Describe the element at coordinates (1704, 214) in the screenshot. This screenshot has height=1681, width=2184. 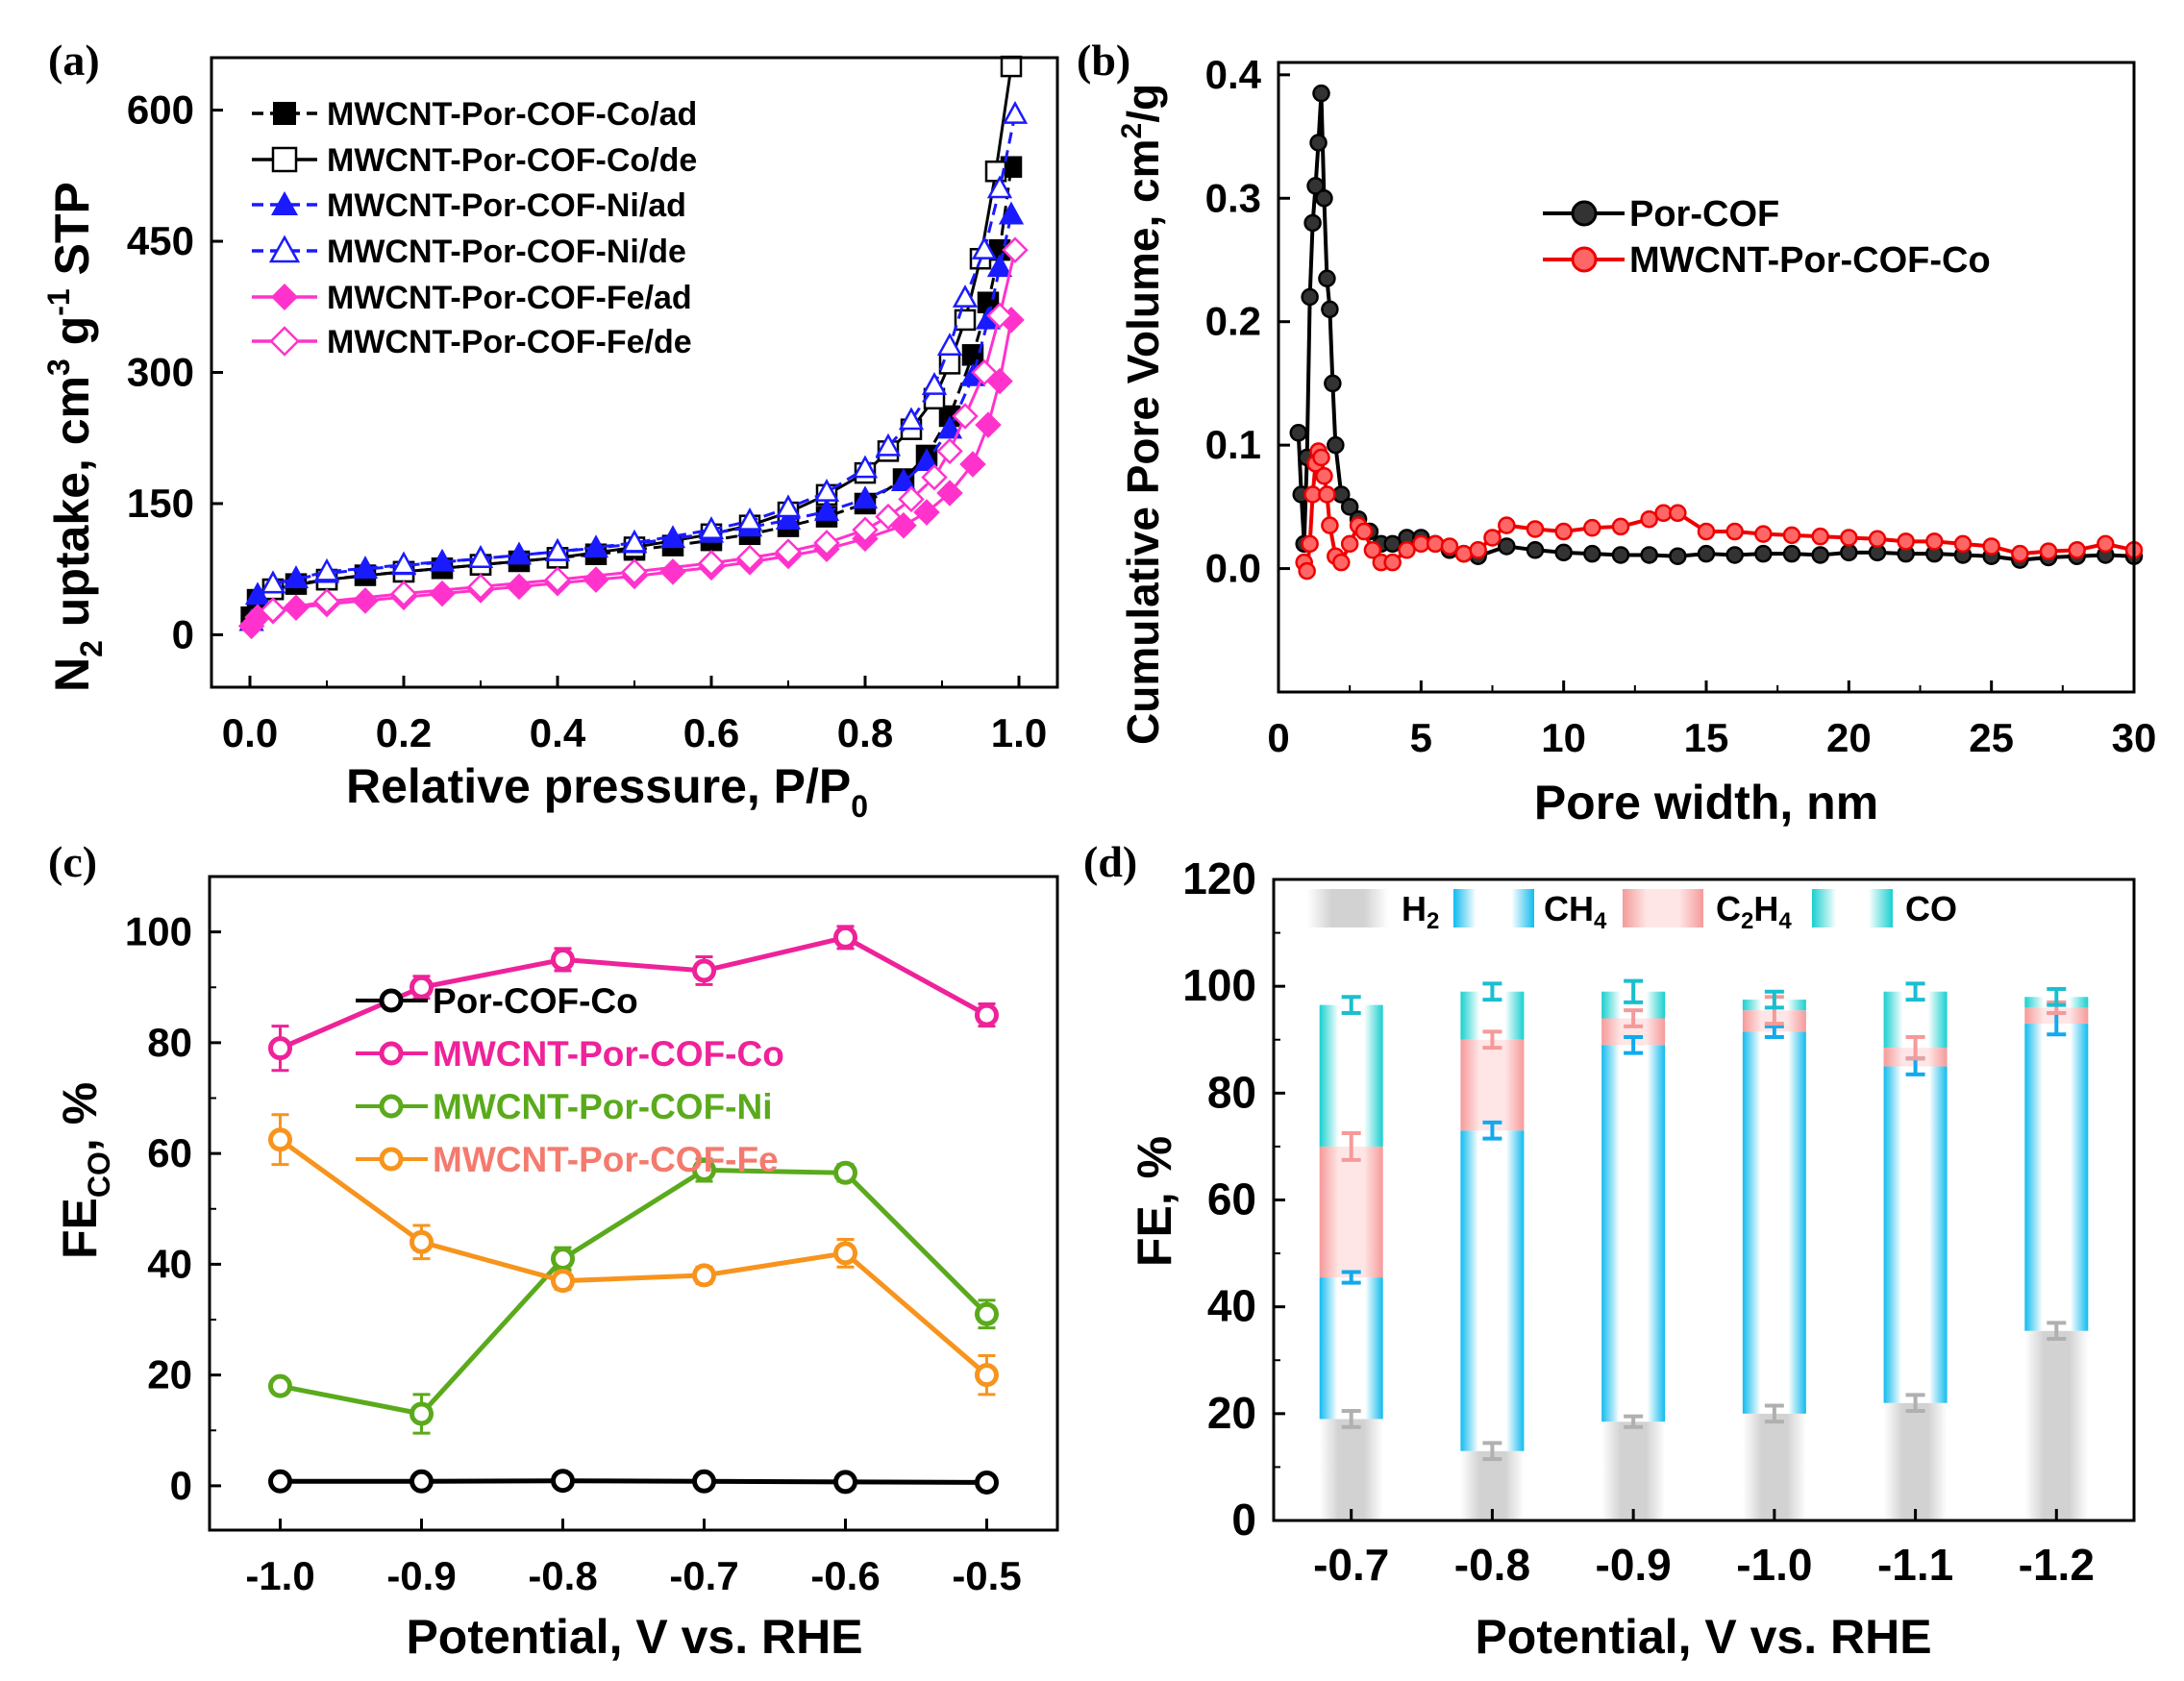
I see `legend-label: Por-COF` at that location.